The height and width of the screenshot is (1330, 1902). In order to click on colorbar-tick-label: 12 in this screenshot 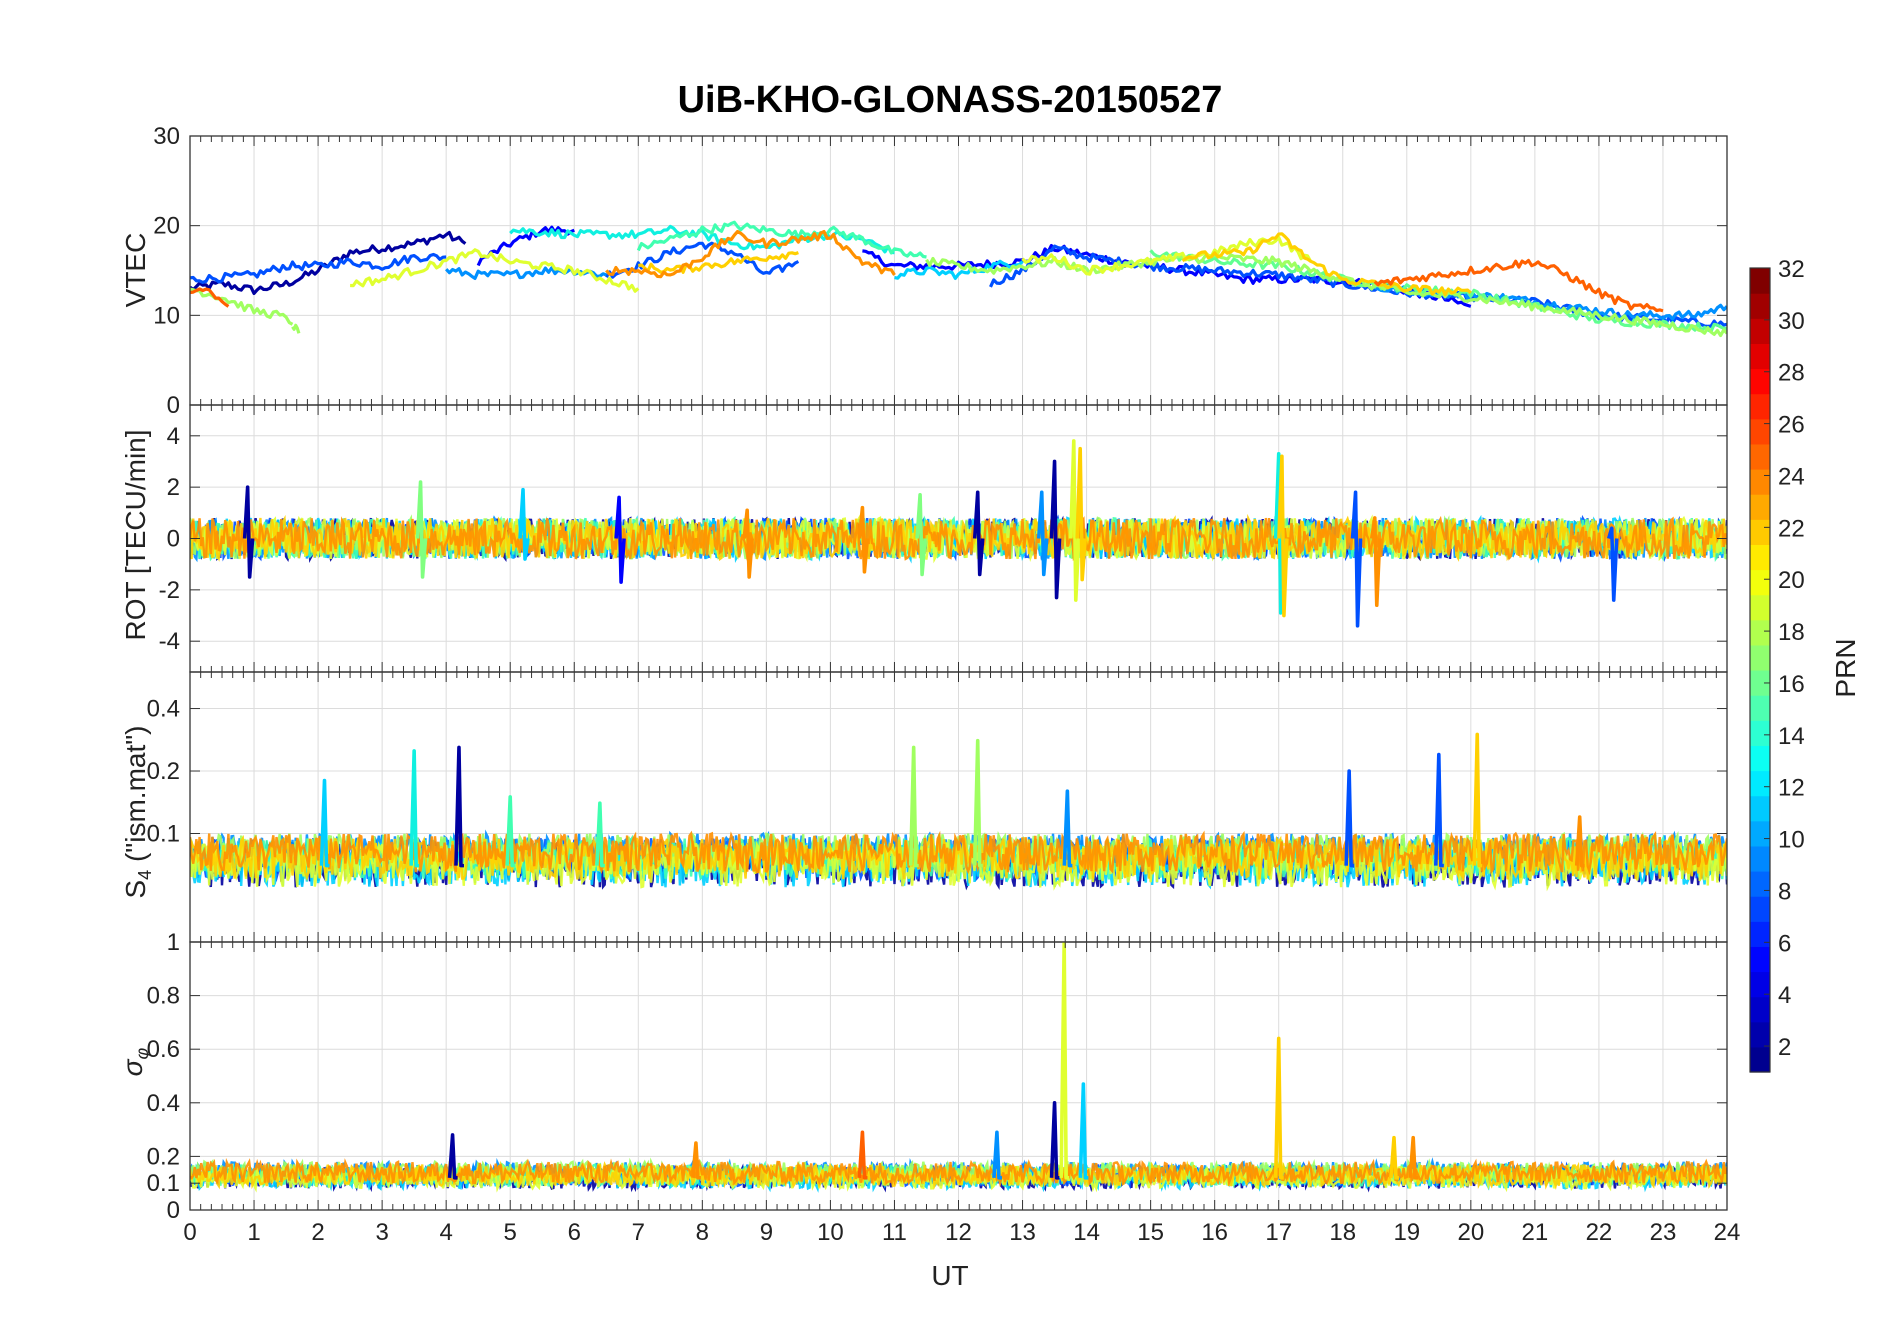, I will do `click(1791, 788)`.